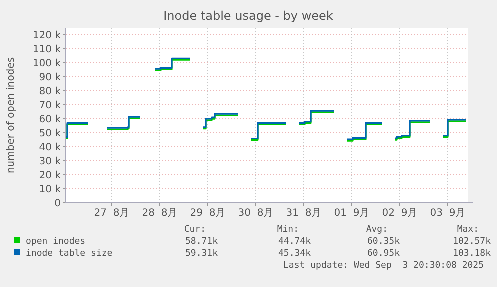  I want to click on text: 58.71k, so click(202, 242).